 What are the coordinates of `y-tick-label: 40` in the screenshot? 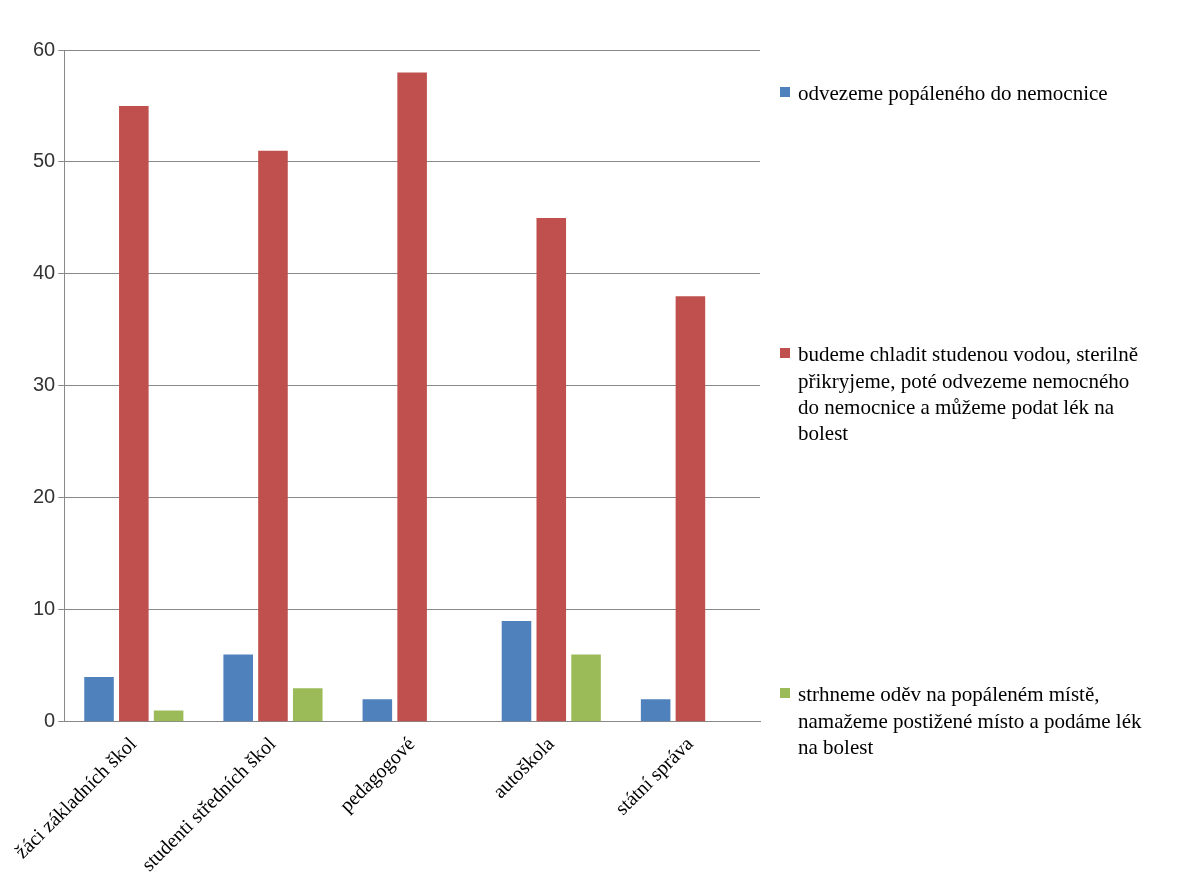 It's located at (44, 272).